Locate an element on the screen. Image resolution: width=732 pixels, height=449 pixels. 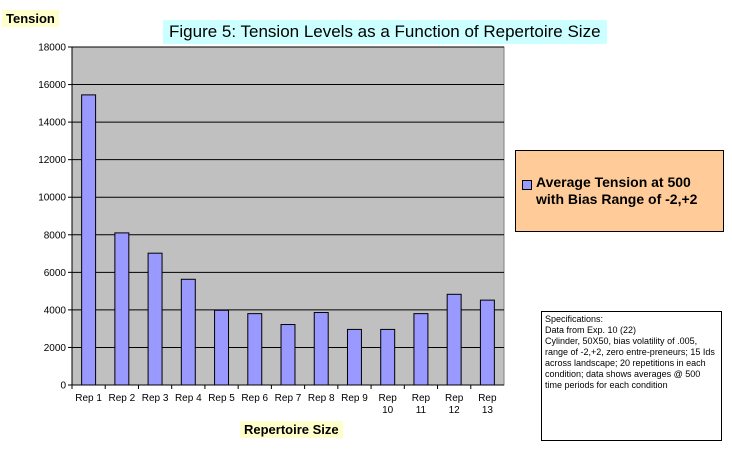
y-tick-label: 14000 is located at coordinates (52, 123).